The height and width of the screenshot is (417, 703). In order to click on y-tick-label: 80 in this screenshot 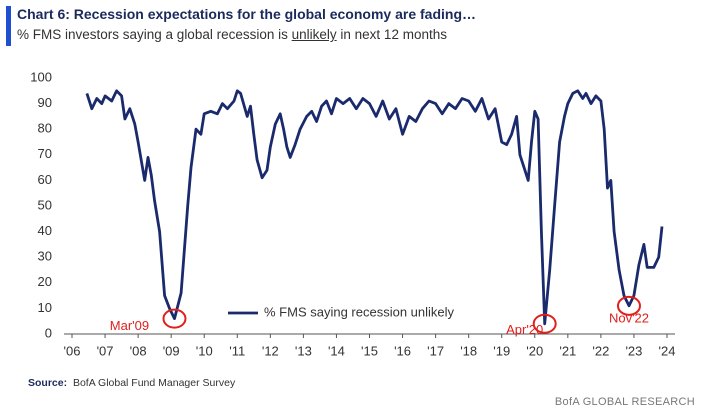, I will do `click(45, 128)`.